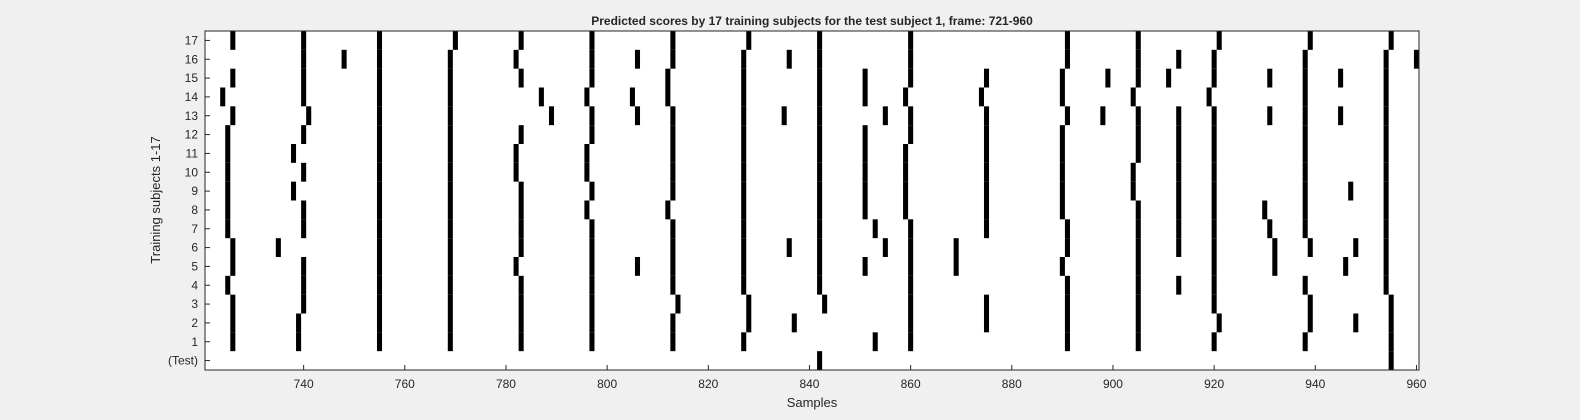 This screenshot has height=420, width=1580. What do you see at coordinates (192, 153) in the screenshot?
I see `y-tick-label: 11` at bounding box center [192, 153].